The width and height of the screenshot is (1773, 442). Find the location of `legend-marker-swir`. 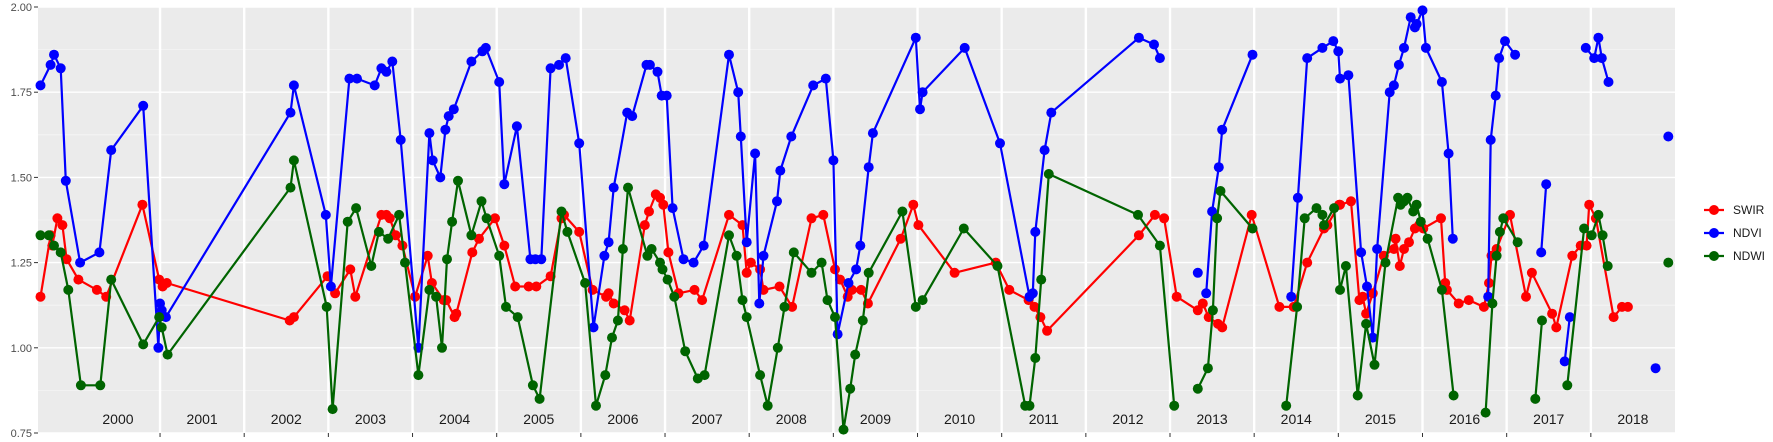

legend-marker-swir is located at coordinates (1714, 210).